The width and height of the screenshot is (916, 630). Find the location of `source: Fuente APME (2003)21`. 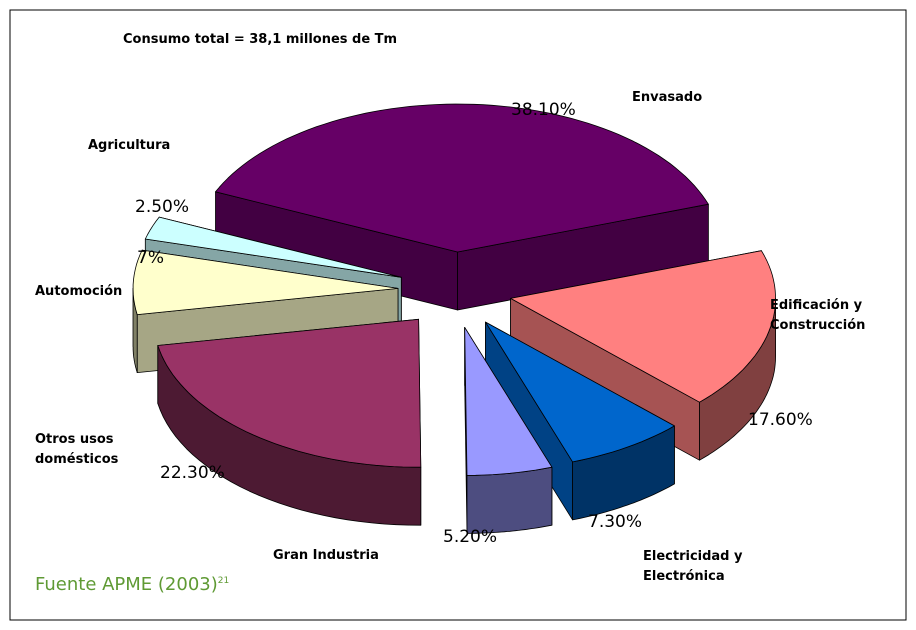

source: Fuente APME (2003)21 is located at coordinates (132, 584).